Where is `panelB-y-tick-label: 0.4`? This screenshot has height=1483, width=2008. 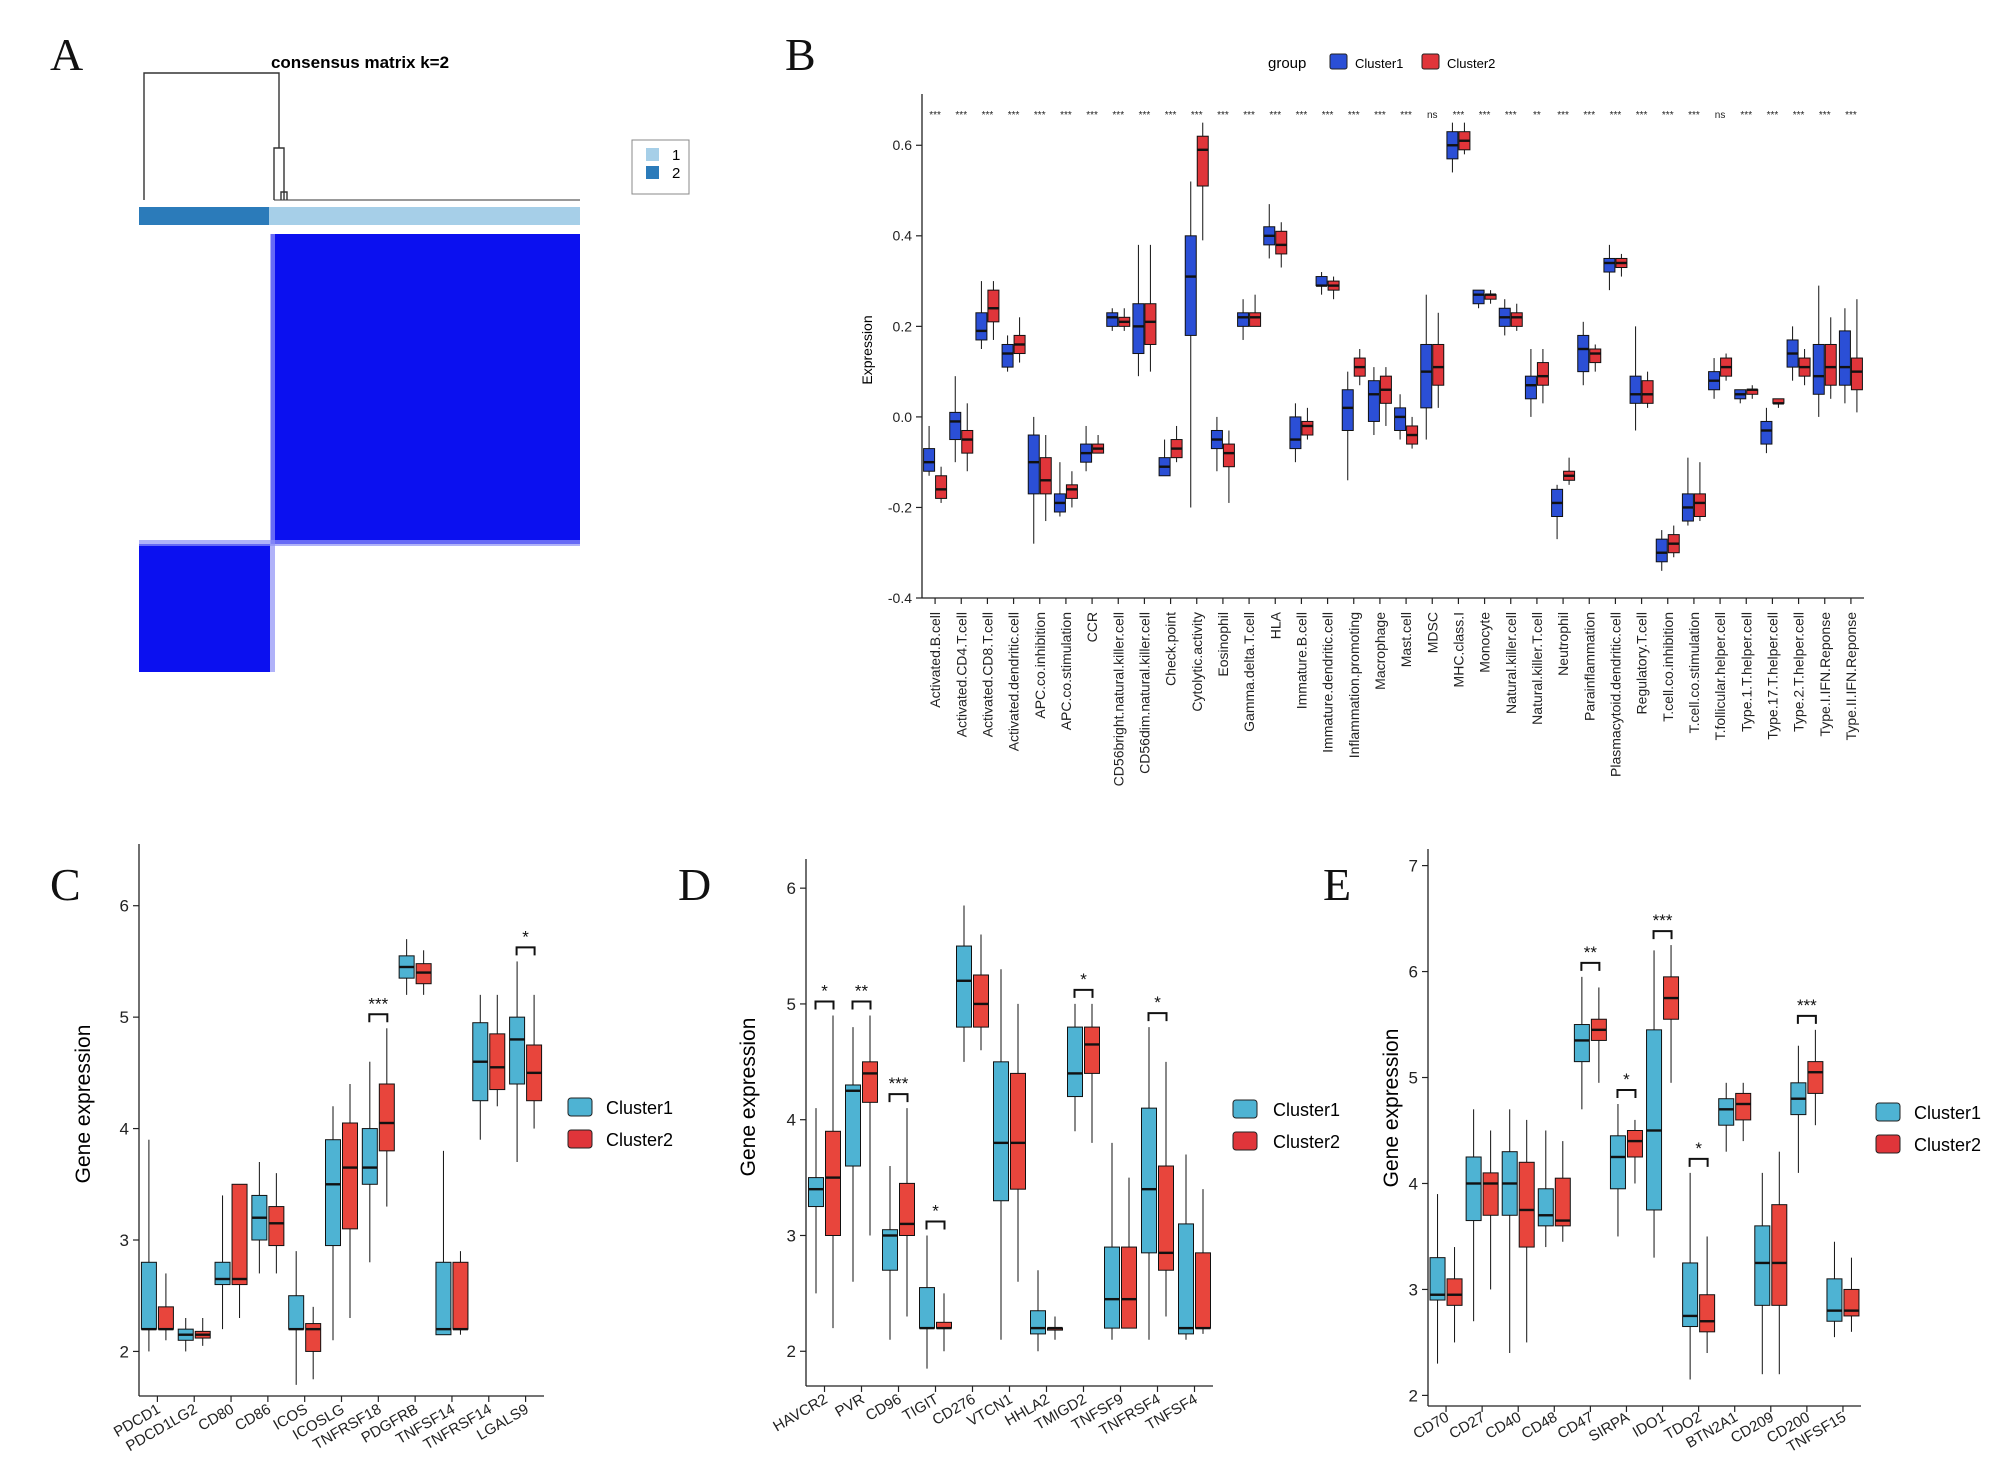
panelB-y-tick-label: 0.4 is located at coordinates (903, 236).